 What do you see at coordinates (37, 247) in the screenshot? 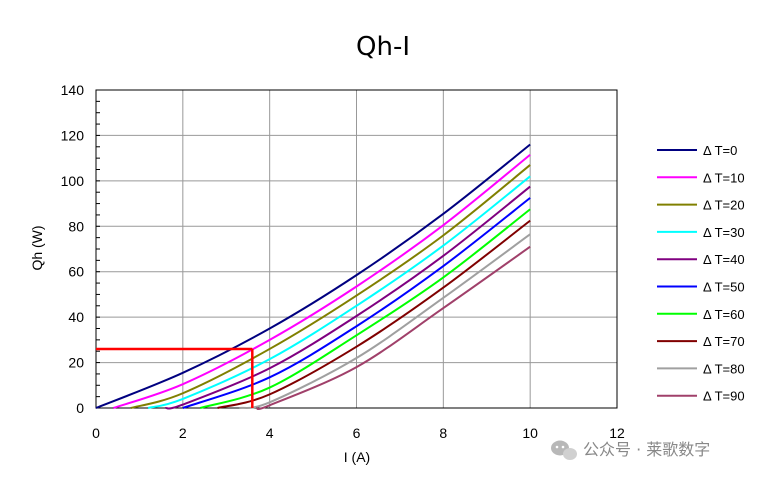
I see `y-axis-label: Qh (W)` at bounding box center [37, 247].